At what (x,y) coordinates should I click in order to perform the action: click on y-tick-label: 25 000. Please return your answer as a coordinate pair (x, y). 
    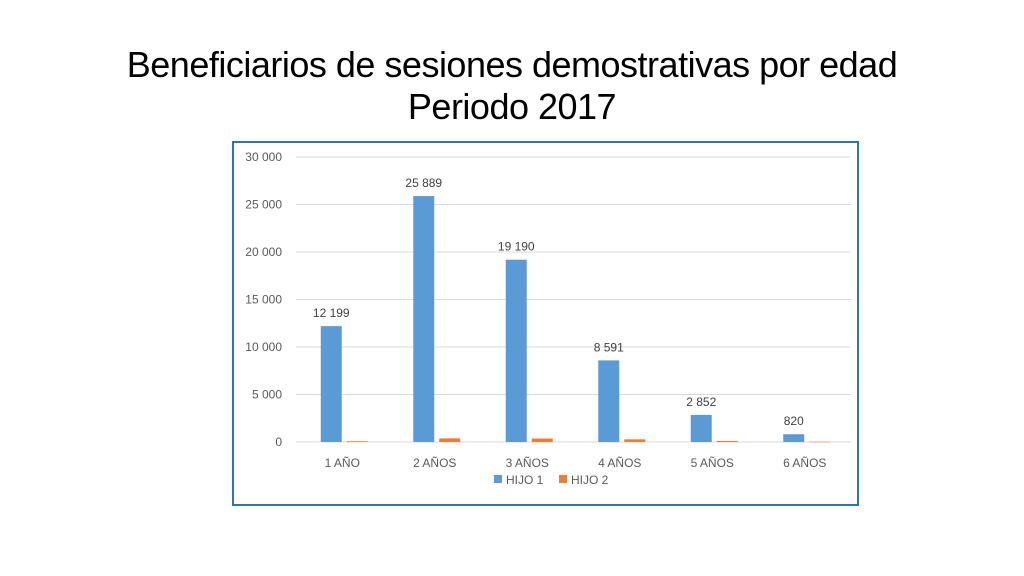
    Looking at the image, I should click on (263, 205).